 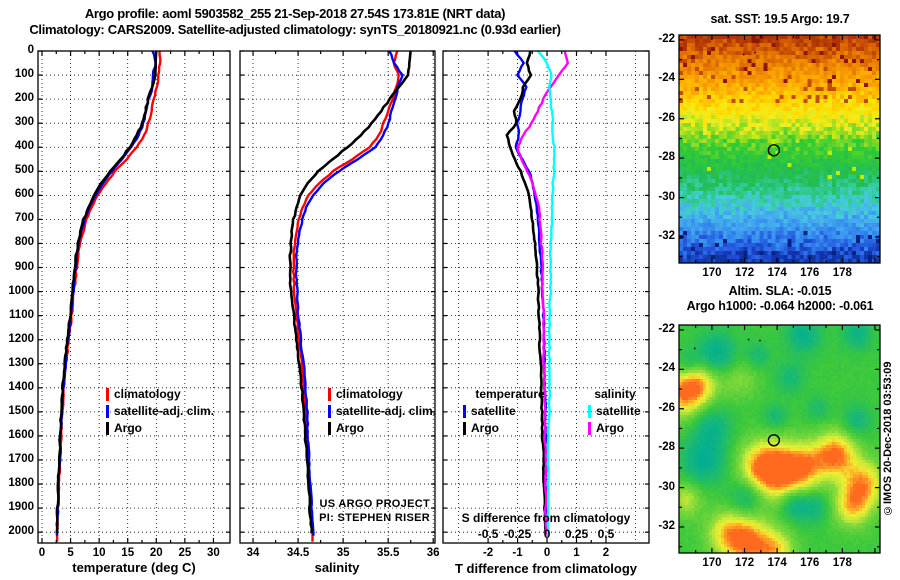 What do you see at coordinates (213, 553) in the screenshot?
I see `x-tick-label: 30` at bounding box center [213, 553].